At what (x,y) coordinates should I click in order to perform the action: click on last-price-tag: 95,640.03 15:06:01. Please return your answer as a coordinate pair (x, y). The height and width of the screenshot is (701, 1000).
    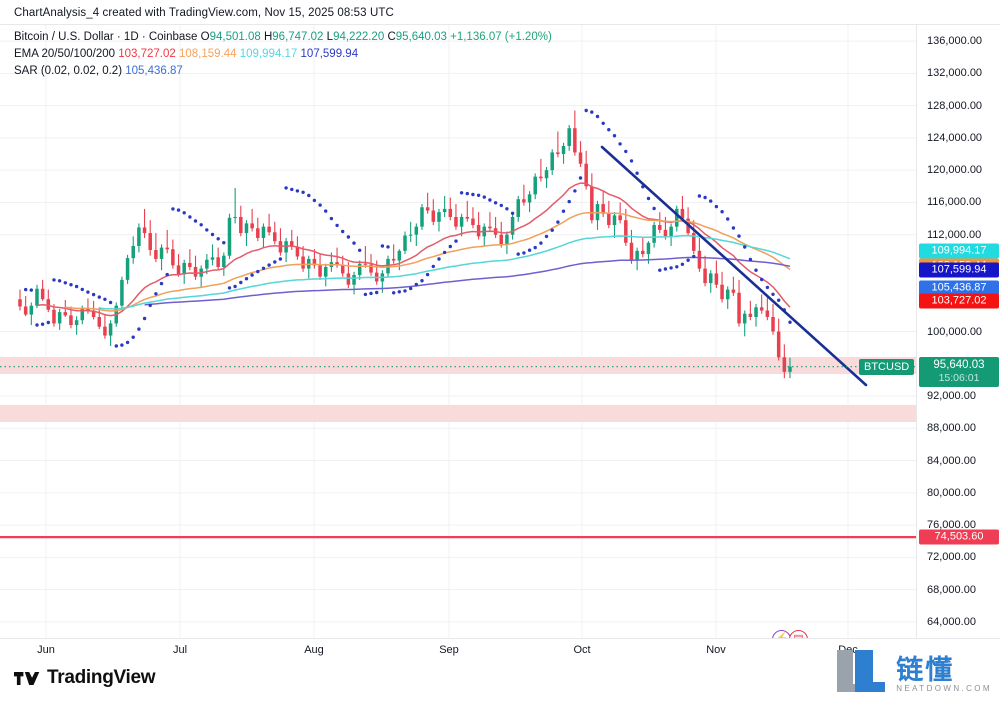
    Looking at the image, I should click on (959, 371).